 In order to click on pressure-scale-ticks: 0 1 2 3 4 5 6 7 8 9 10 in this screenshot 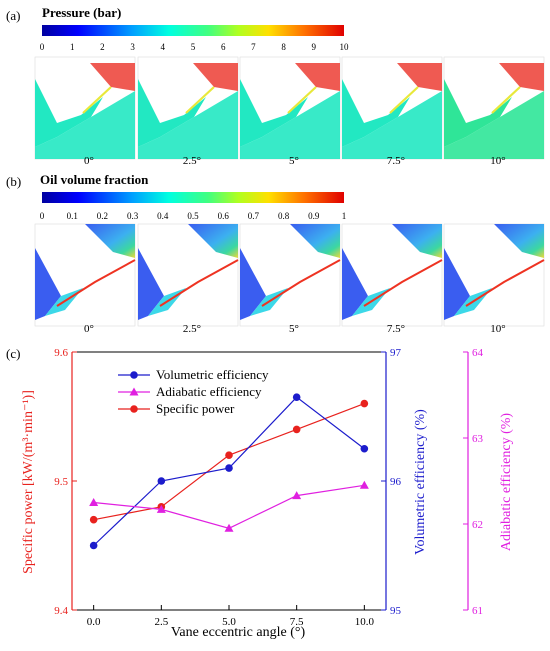, I will do `click(194, 47)`.